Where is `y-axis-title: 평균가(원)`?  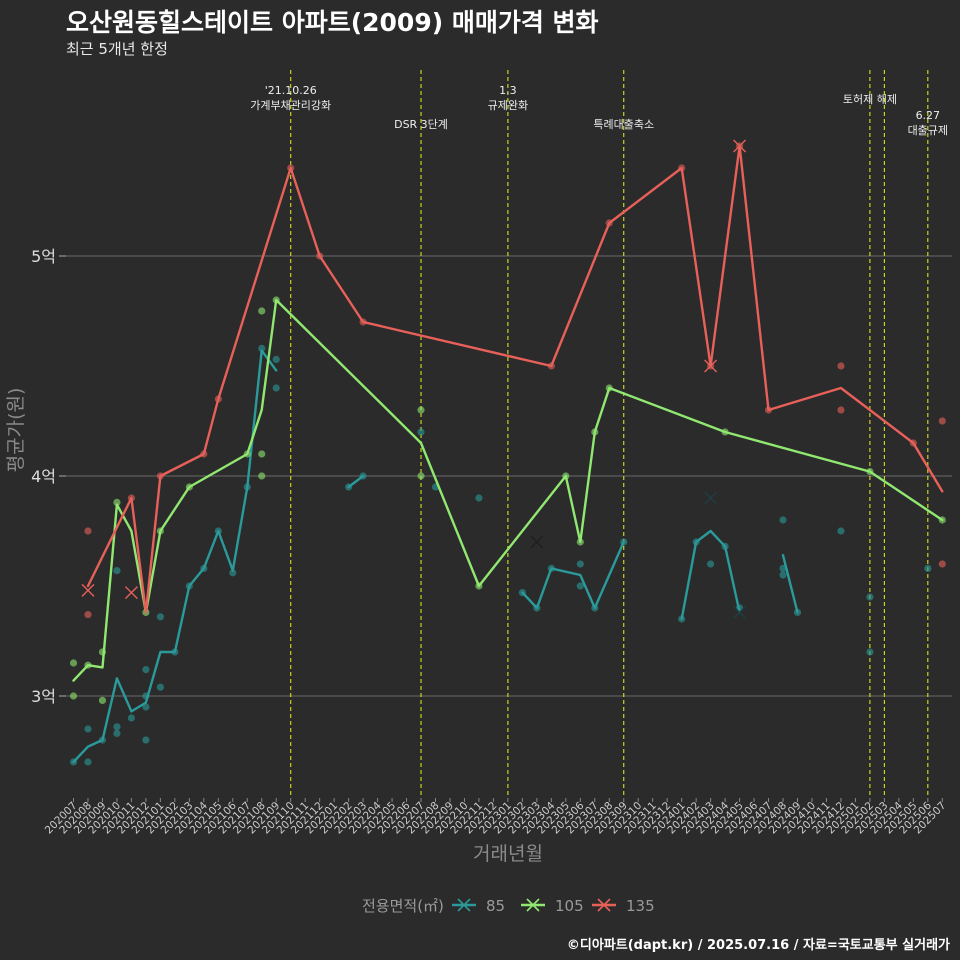 y-axis-title: 평균가(원) is located at coordinates (16, 430).